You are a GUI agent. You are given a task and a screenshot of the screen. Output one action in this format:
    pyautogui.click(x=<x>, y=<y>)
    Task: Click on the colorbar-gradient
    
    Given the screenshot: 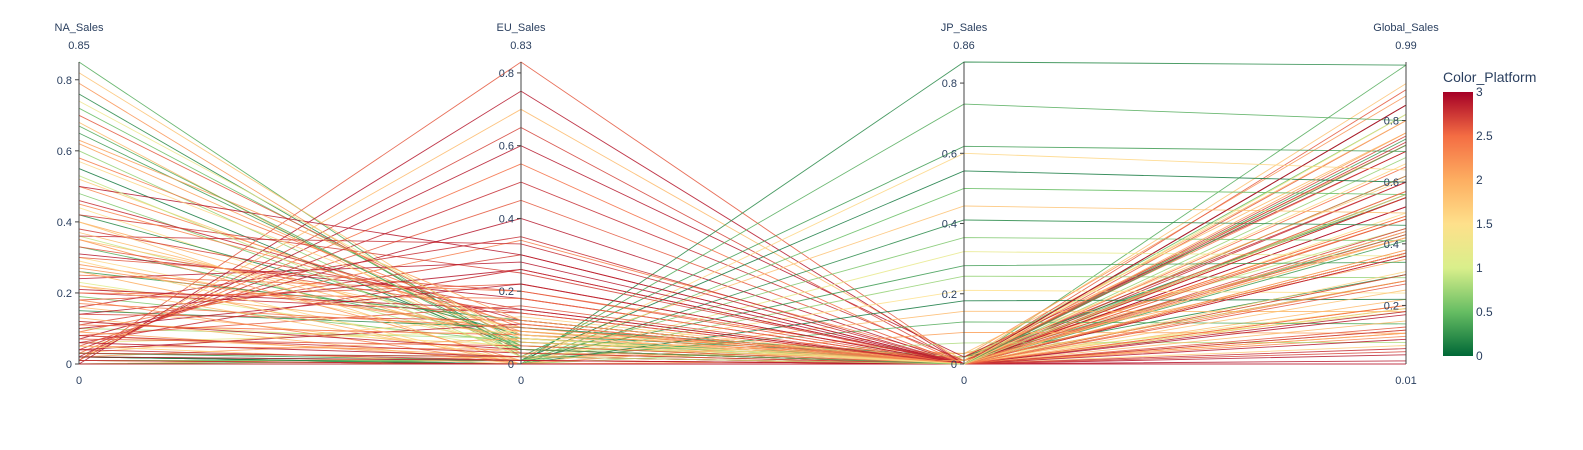 What is the action you would take?
    pyautogui.click(x=1458, y=224)
    